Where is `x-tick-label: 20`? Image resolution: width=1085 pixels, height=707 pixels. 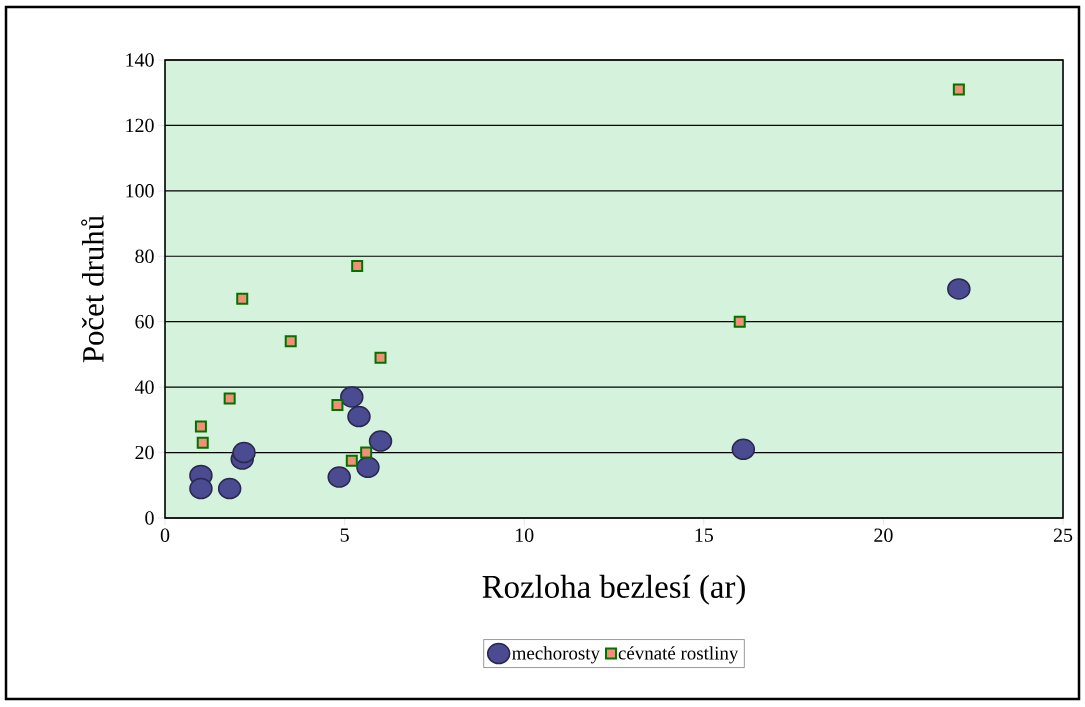
x-tick-label: 20 is located at coordinates (883, 535).